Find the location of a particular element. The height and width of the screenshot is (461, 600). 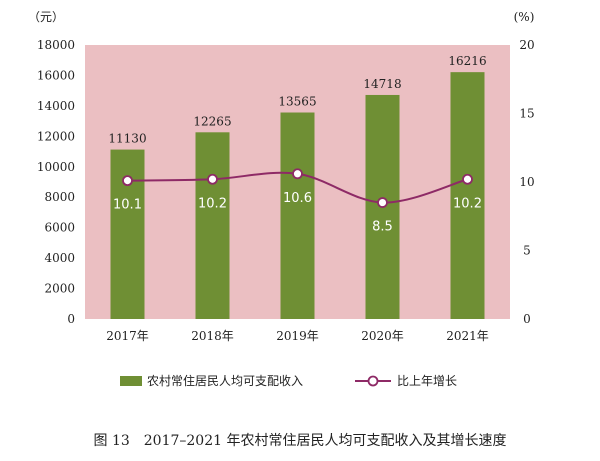

figure-caption: 图 13 2017–2021 年农村常住居民人均可支配收入及其增长速度 is located at coordinates (300, 441).